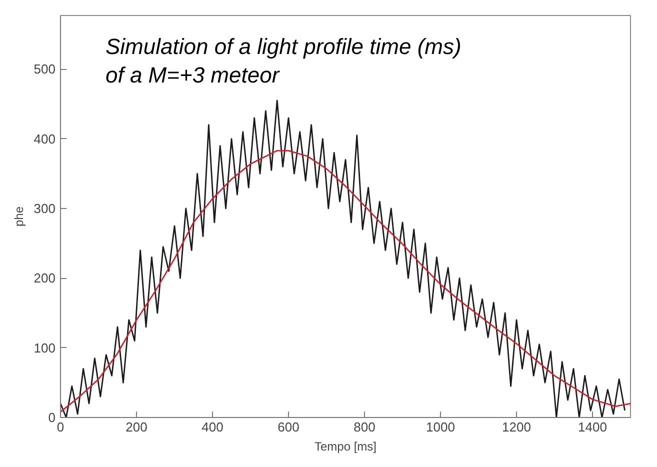 The height and width of the screenshot is (467, 657). I want to click on y-tick-label: 0, so click(52, 417).